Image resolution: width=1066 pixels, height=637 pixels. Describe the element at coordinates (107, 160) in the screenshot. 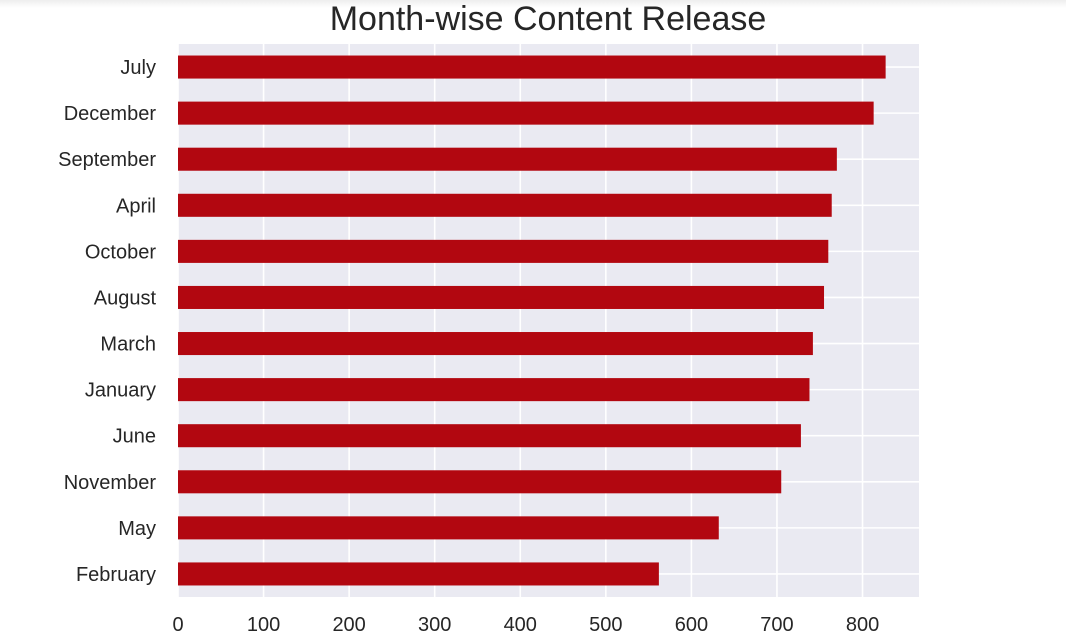

I see `y-tick-label: September` at that location.